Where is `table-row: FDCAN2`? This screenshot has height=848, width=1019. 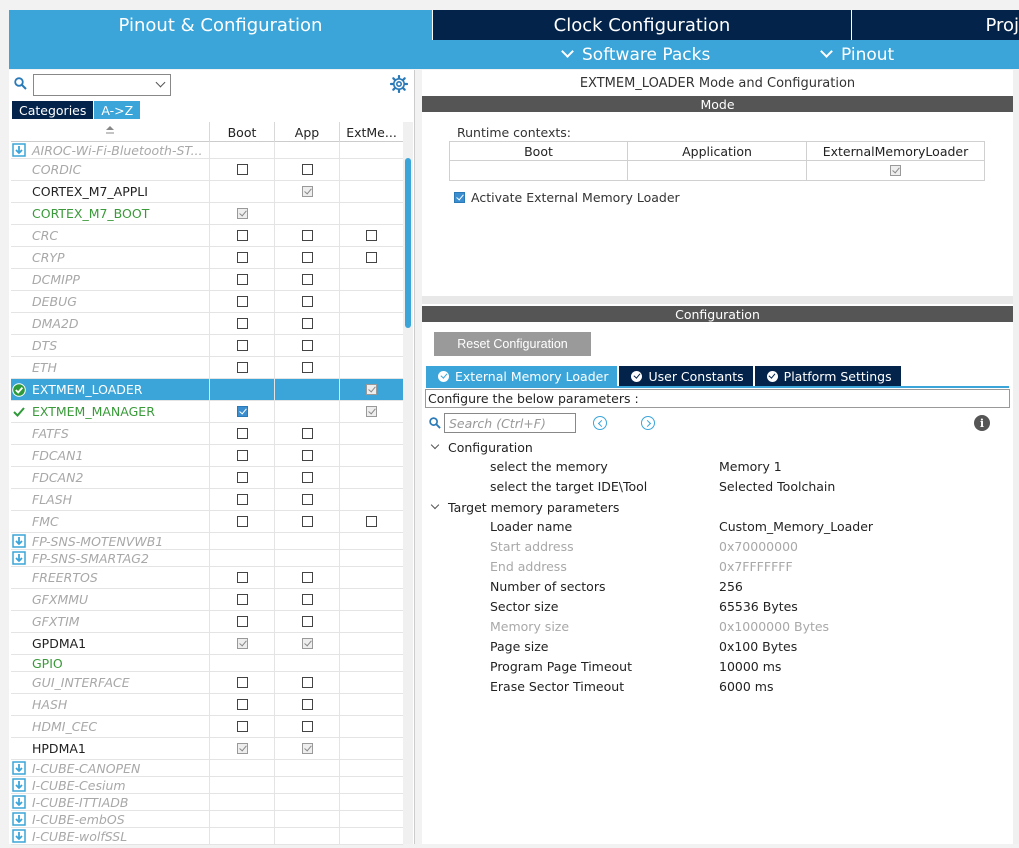
table-row: FDCAN2 is located at coordinates (207, 478).